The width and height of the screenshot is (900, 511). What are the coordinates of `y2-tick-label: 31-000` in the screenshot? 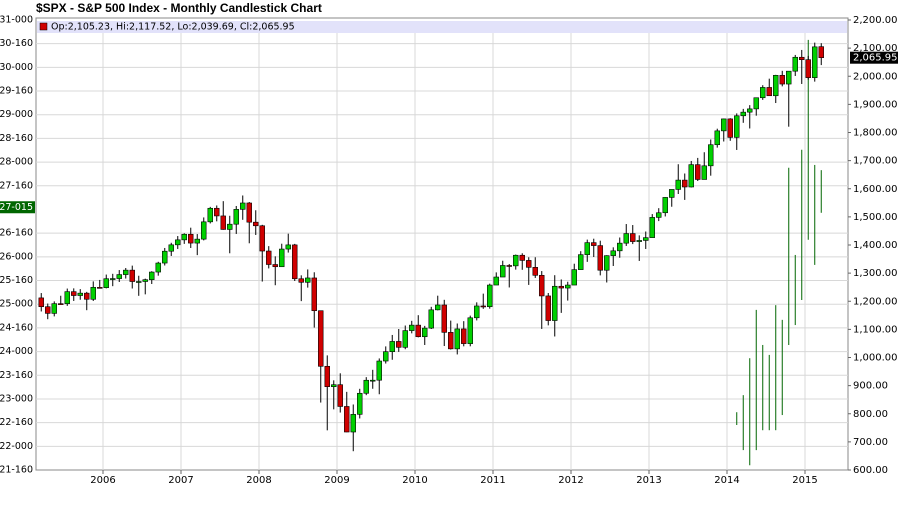 It's located at (16, 20).